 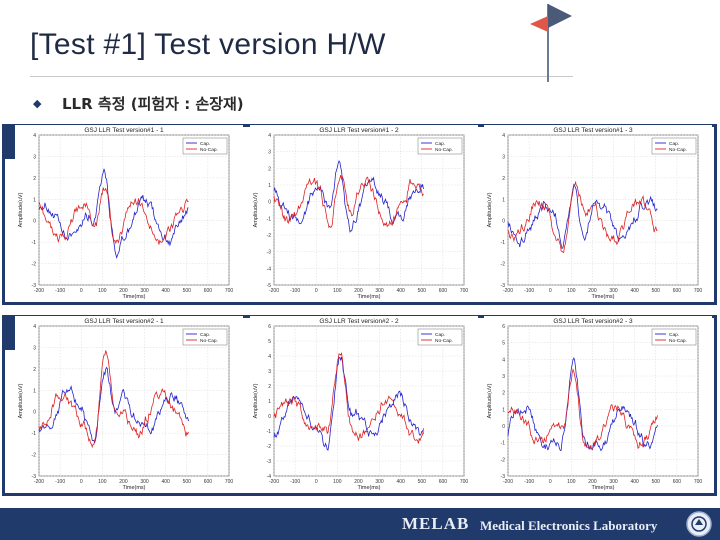 What do you see at coordinates (503, 327) in the screenshot?
I see `y-tick-label: 6` at bounding box center [503, 327].